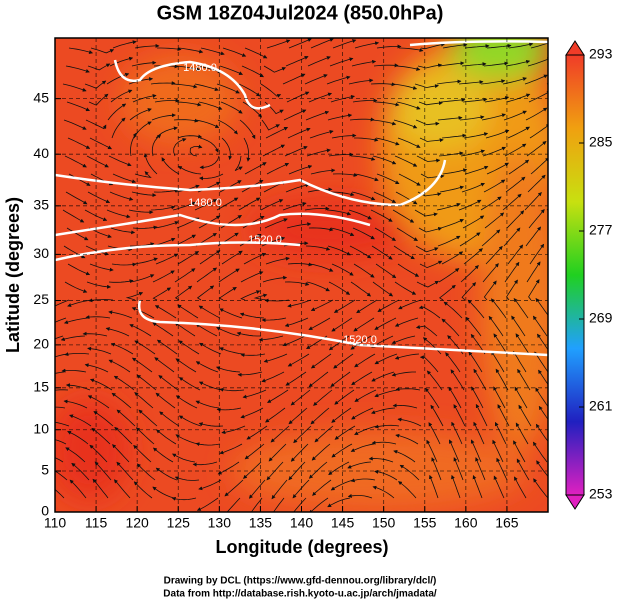 This screenshot has width=619, height=605. Describe the element at coordinates (507, 523) in the screenshot. I see `x-tick-label: 165` at that location.